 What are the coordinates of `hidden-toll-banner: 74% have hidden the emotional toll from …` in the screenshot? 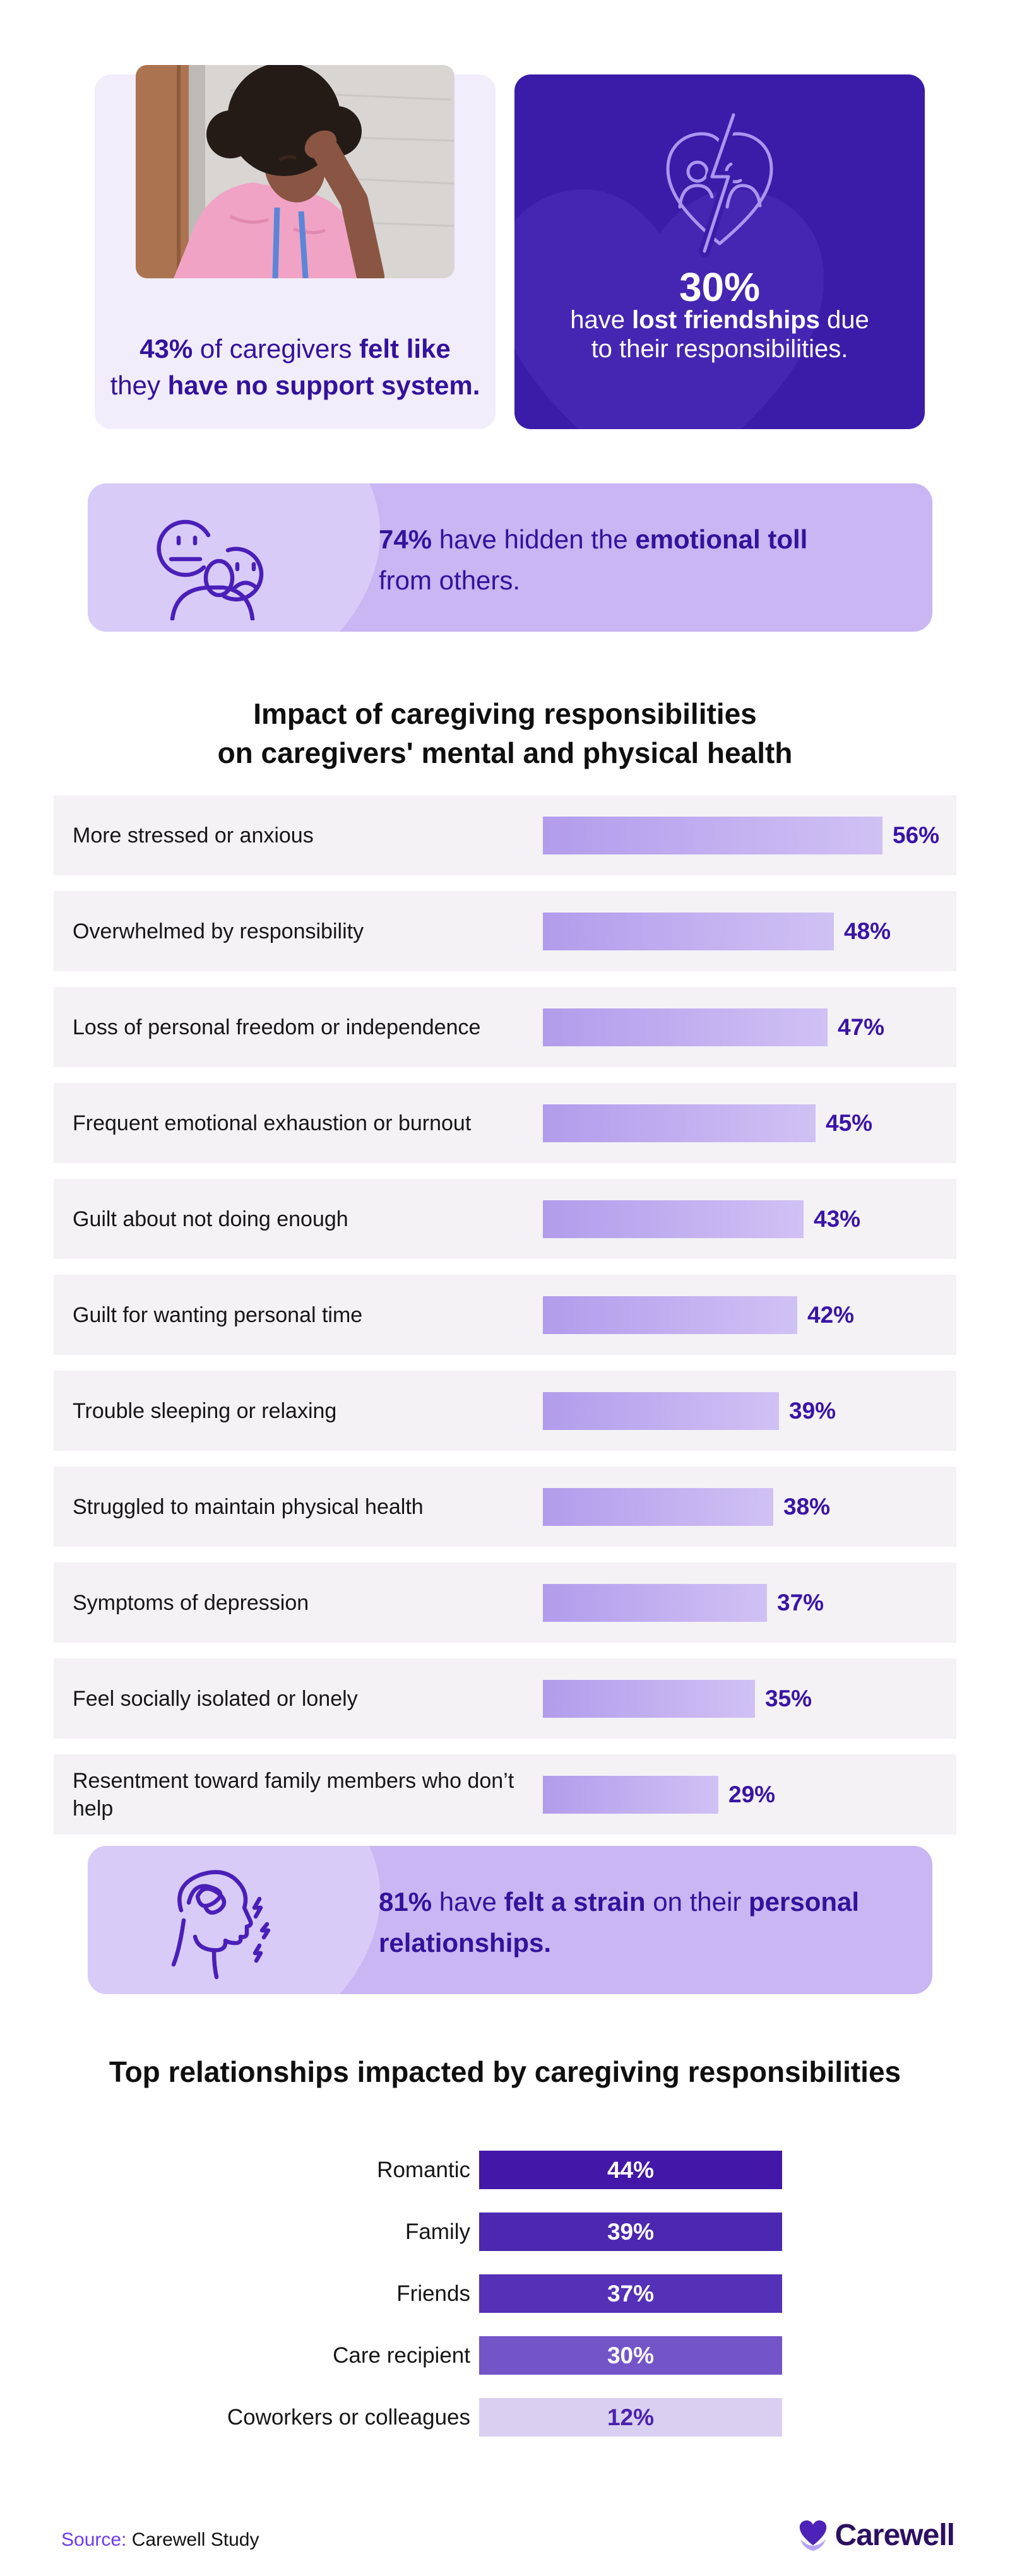 It's located at (510, 557).